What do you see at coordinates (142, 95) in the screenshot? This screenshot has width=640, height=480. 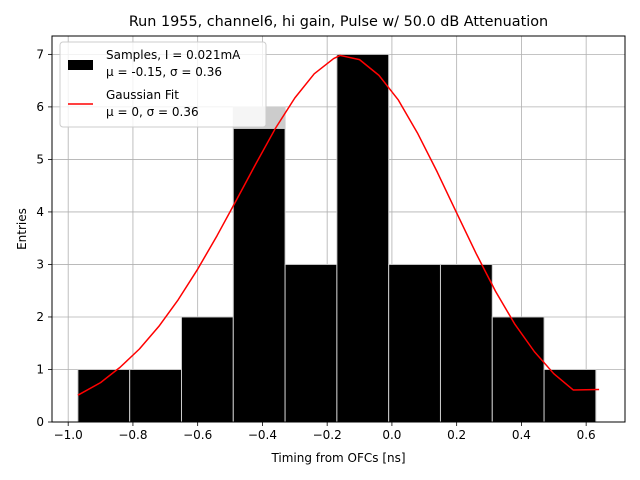 I see `legend-label-fit: Gaussian Fit` at bounding box center [142, 95].